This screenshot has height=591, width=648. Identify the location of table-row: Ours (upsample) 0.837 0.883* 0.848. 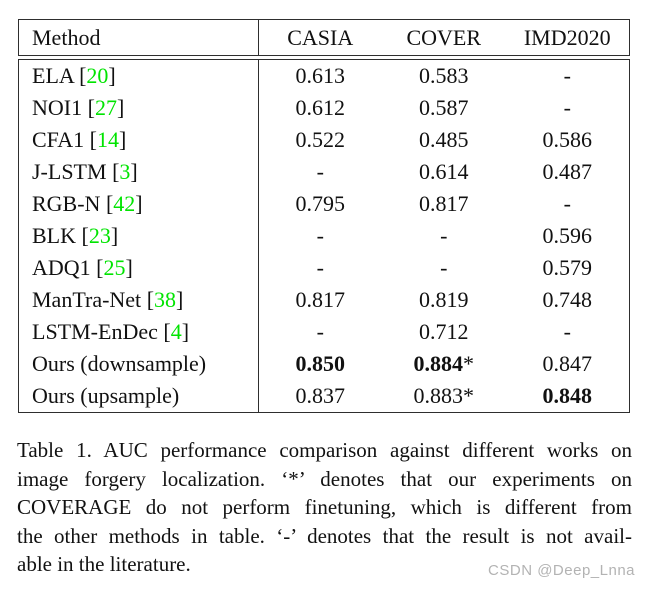
(324, 396).